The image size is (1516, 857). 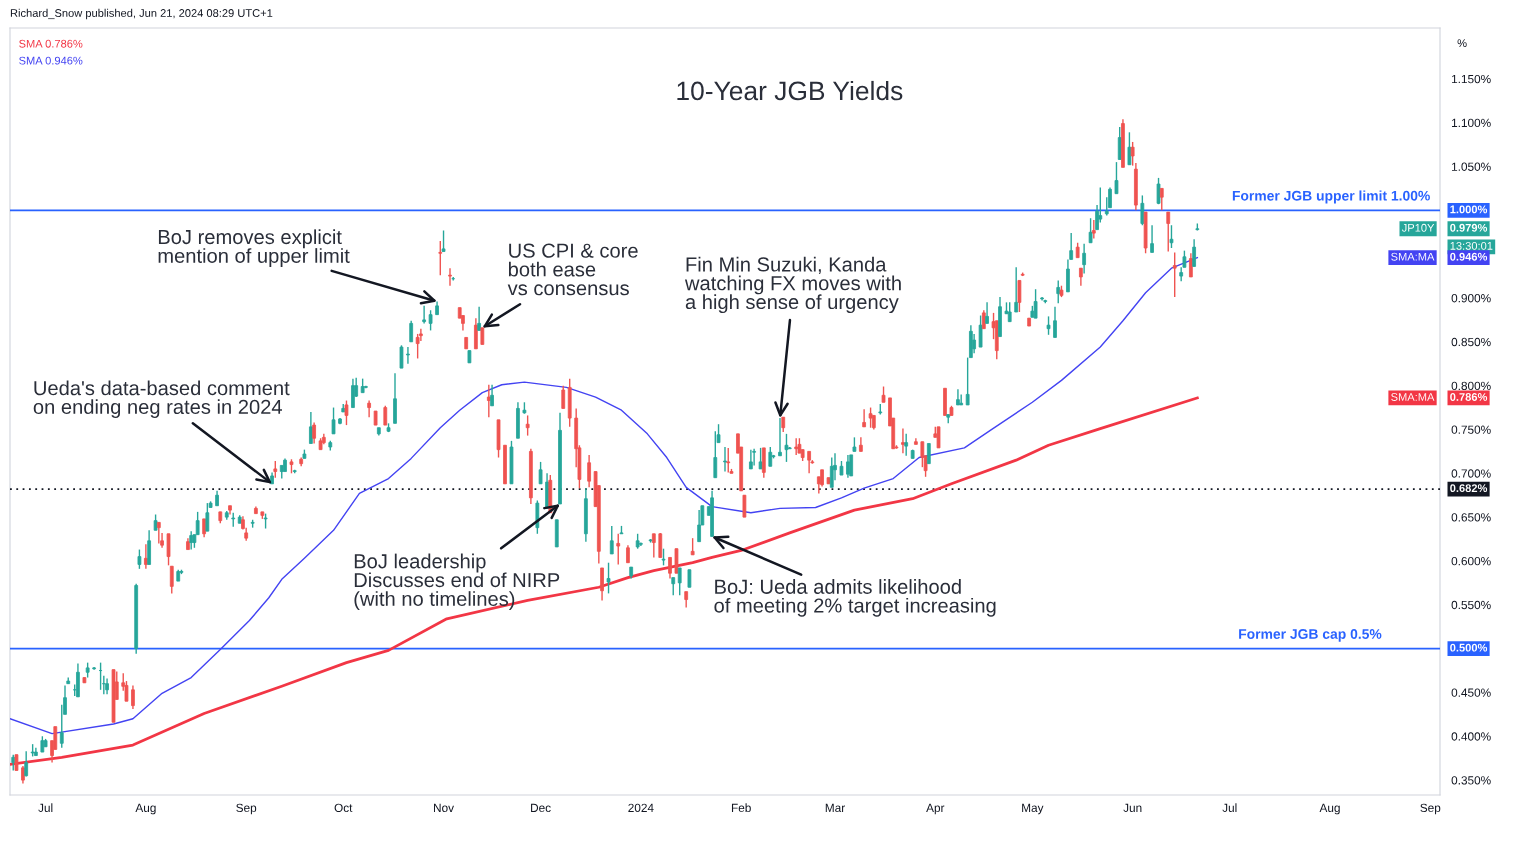 What do you see at coordinates (1471, 780) in the screenshot?
I see `y-tick-label: 0.350%` at bounding box center [1471, 780].